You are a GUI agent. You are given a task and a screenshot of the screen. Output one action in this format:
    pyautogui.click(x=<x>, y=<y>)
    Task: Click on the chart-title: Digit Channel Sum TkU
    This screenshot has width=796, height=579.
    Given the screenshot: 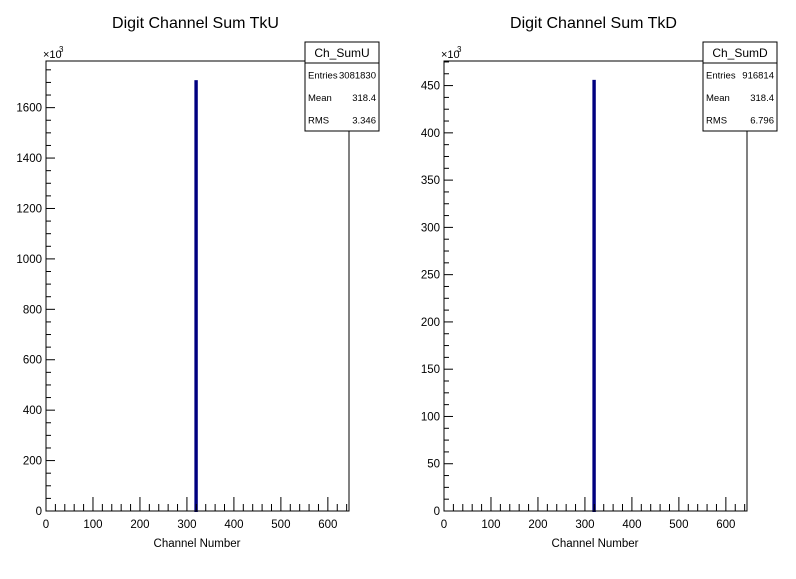 What is the action you would take?
    pyautogui.click(x=195, y=23)
    